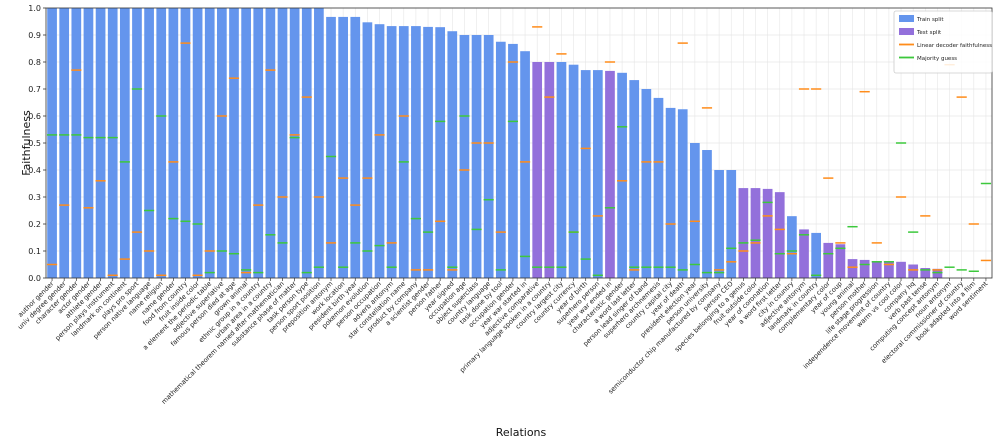  I want to click on legend-train-swatch, so click(906, 18).